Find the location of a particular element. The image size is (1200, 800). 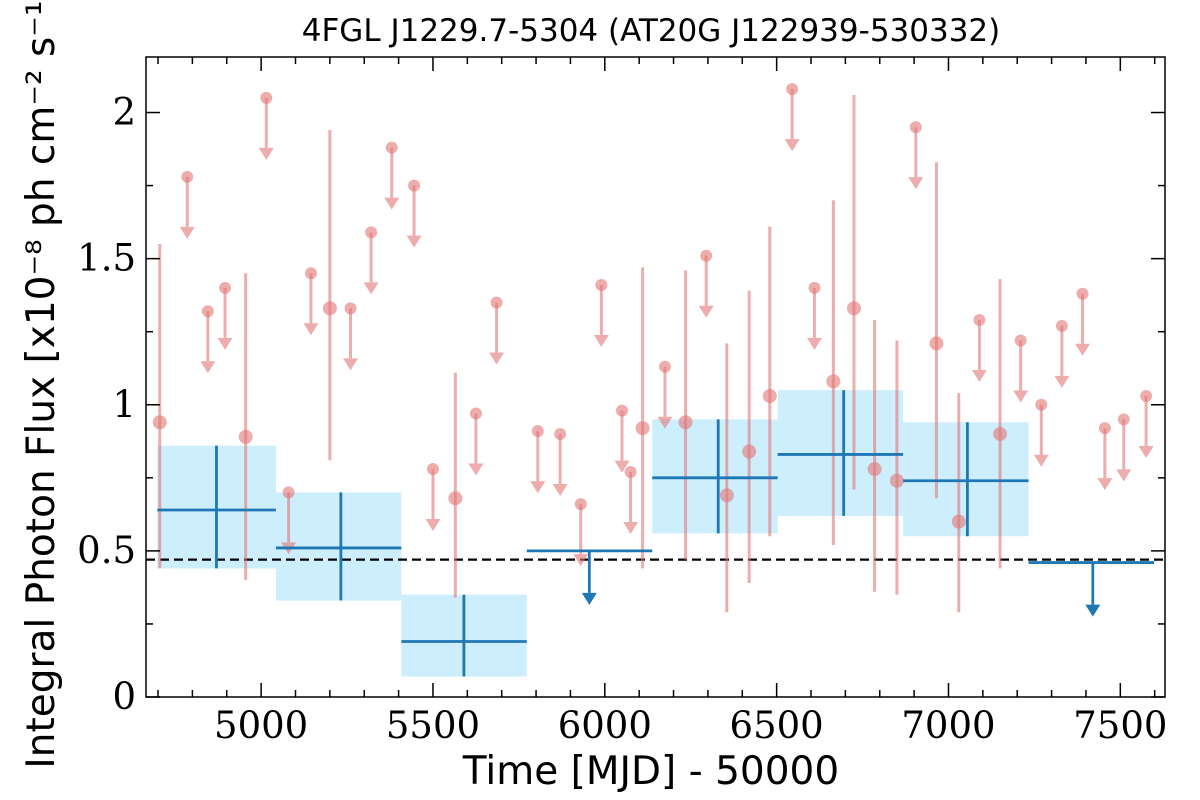

x-tick-label: 6500 is located at coordinates (777, 725).